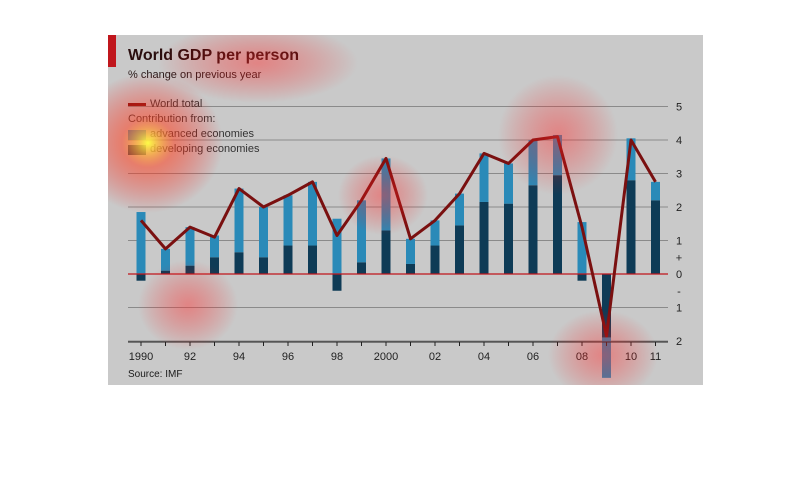 This screenshot has width=810, height=480. I want to click on legend-line-swatch, so click(137, 104).